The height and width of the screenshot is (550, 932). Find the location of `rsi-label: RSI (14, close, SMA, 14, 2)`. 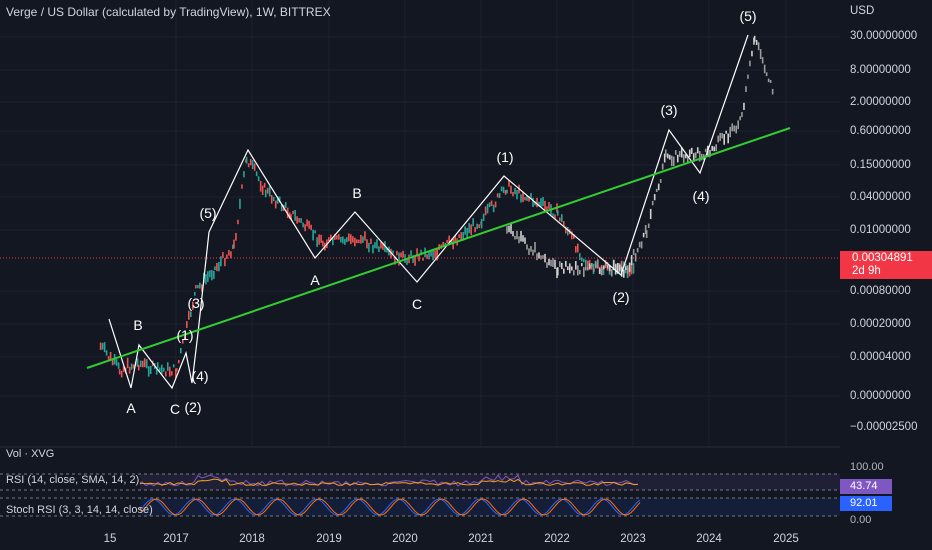

rsi-label: RSI (14, close, SMA, 14, 2) is located at coordinates (73, 480).